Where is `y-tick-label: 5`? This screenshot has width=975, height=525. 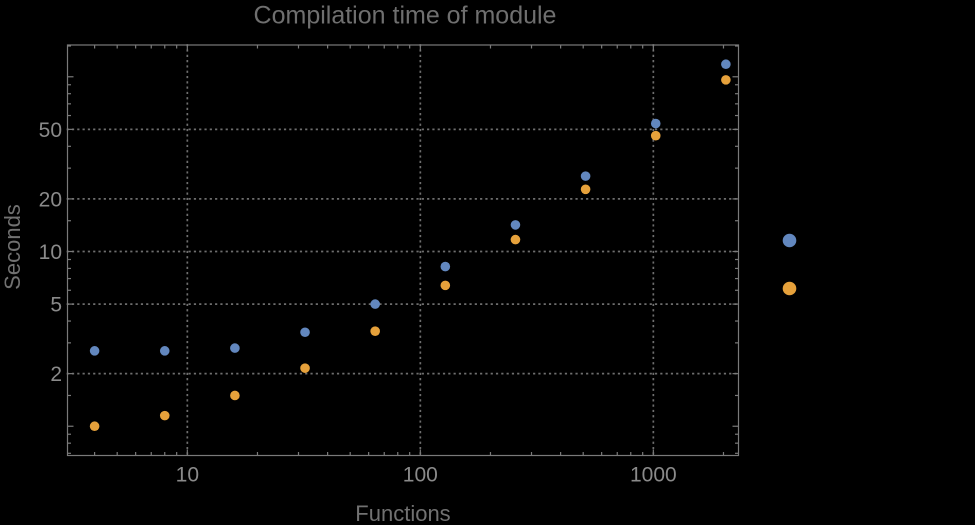
y-tick-label: 5 is located at coordinates (56, 305).